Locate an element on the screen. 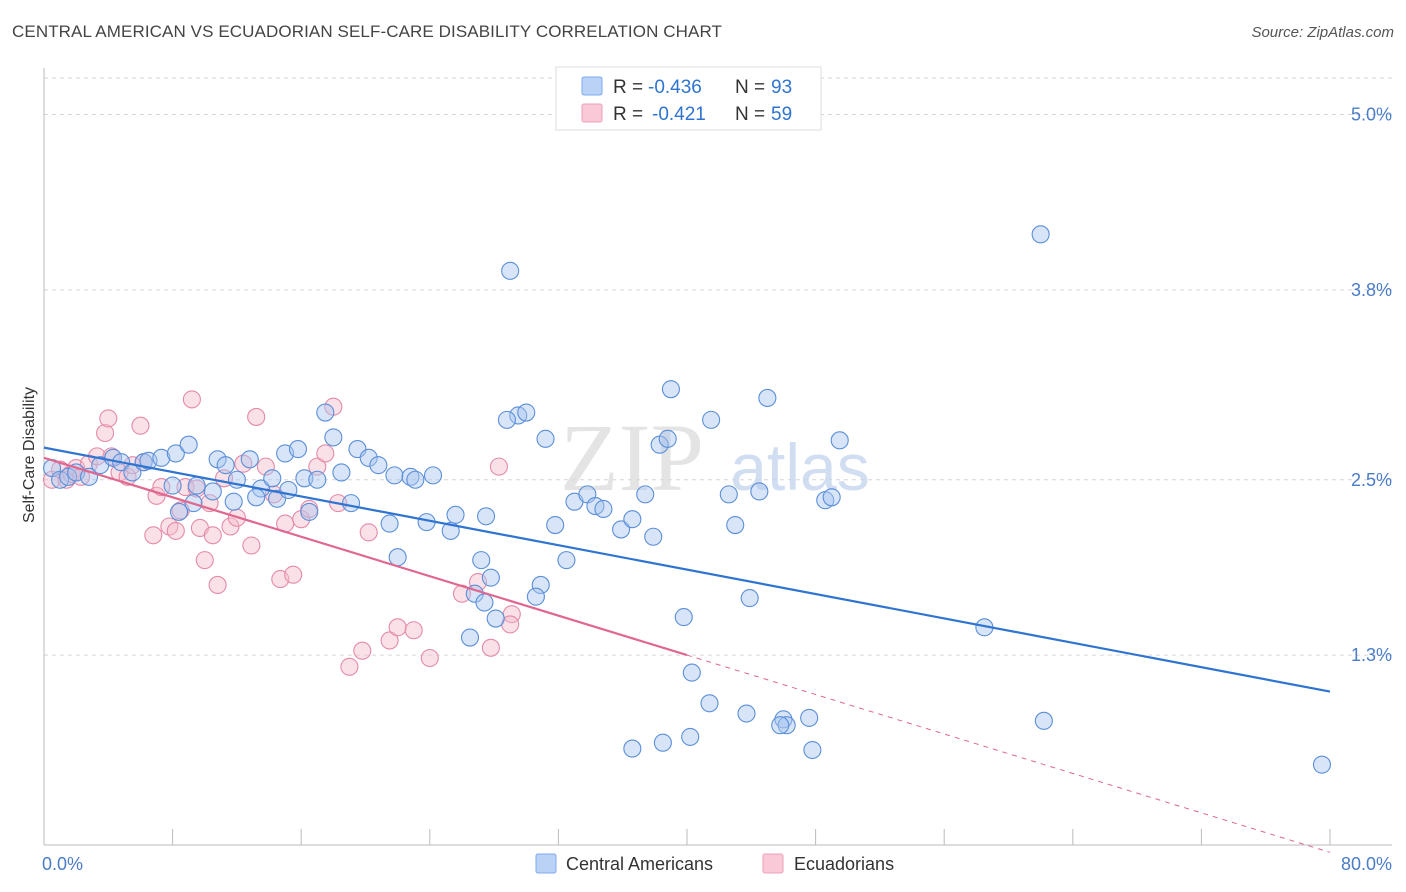 Image resolution: width=1406 pixels, height=892 pixels. y-tick-label: 2.5% is located at coordinates (1371, 480).